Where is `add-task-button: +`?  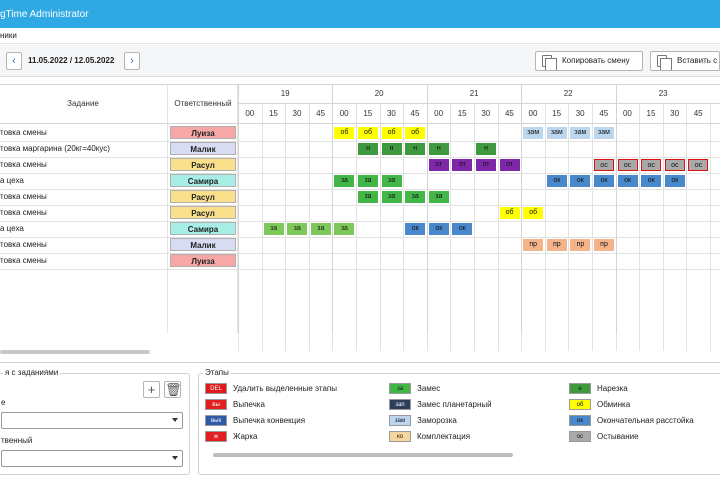
add-task-button: + is located at coordinates (151, 389).